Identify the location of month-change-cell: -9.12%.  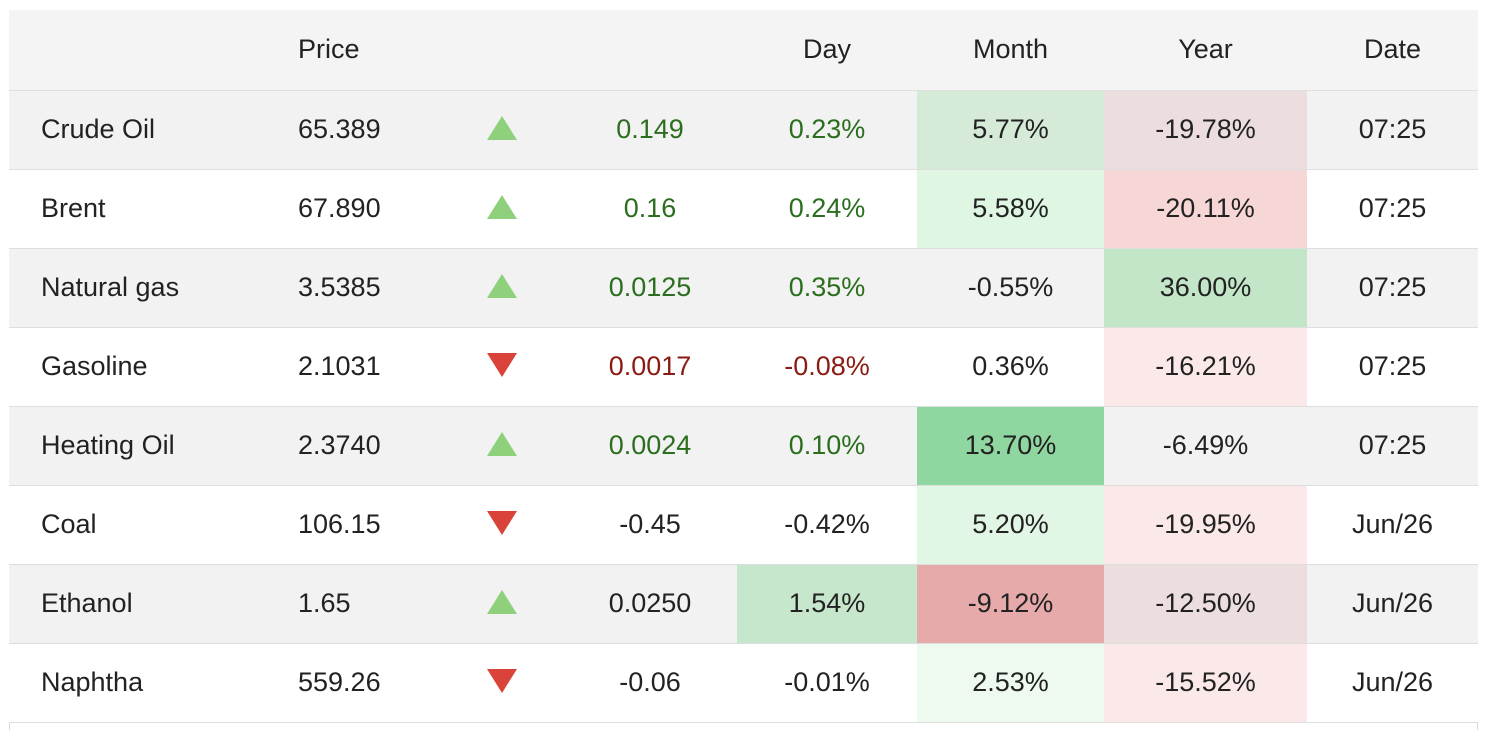
(1010, 603).